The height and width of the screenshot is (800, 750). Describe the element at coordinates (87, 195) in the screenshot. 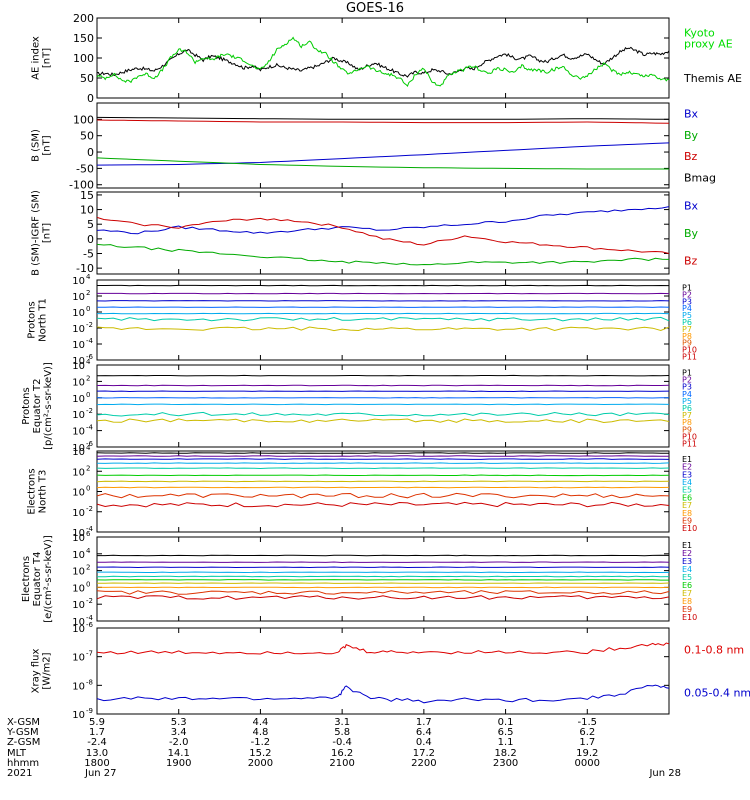

I see `y-tick-label: 15` at that location.